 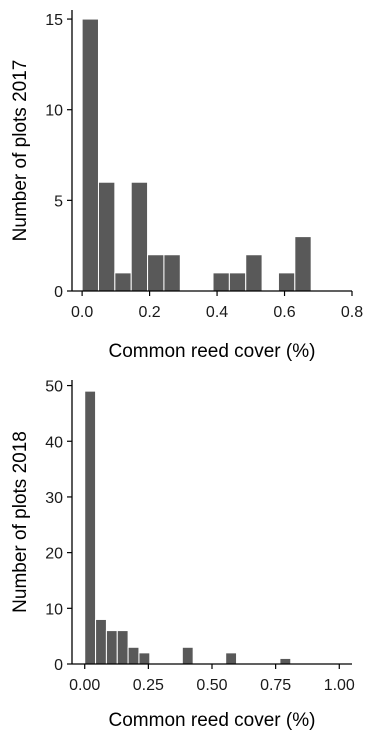 I want to click on x-axis-title-2018: Common reed cover (%), so click(x=212, y=720).